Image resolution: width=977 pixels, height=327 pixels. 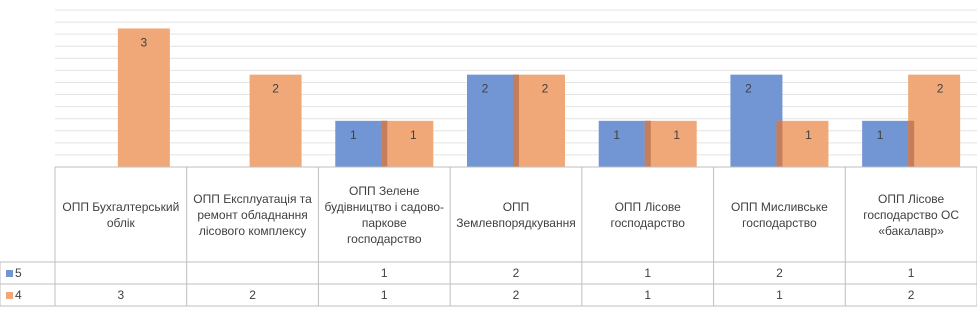 I want to click on category-label-line: ОПП Експлуатація та, so click(x=252, y=198).